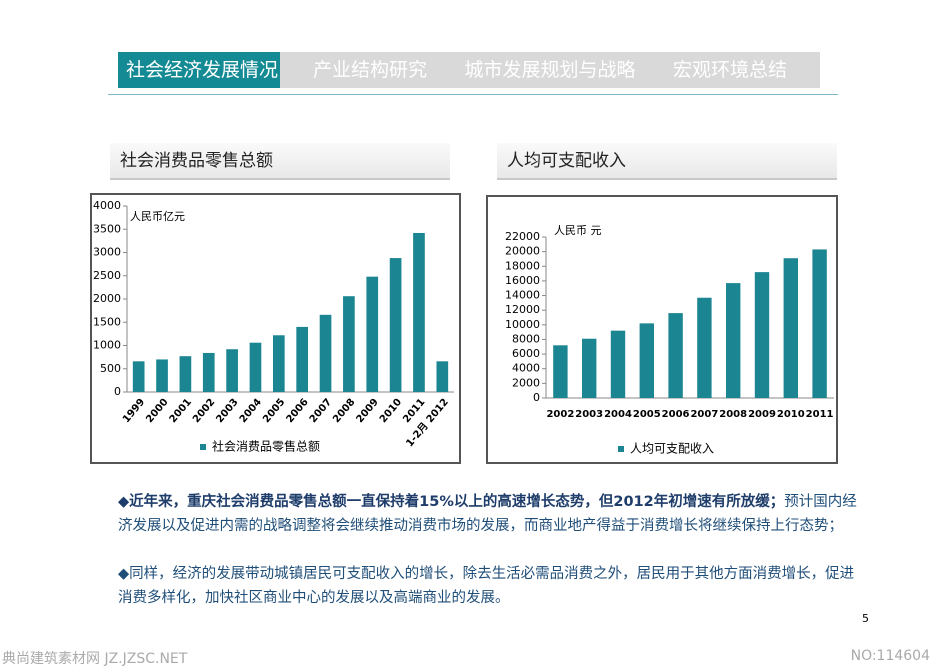 Image resolution: width=950 pixels, height=671 pixels. I want to click on y-tick-label: 3500, so click(107, 228).